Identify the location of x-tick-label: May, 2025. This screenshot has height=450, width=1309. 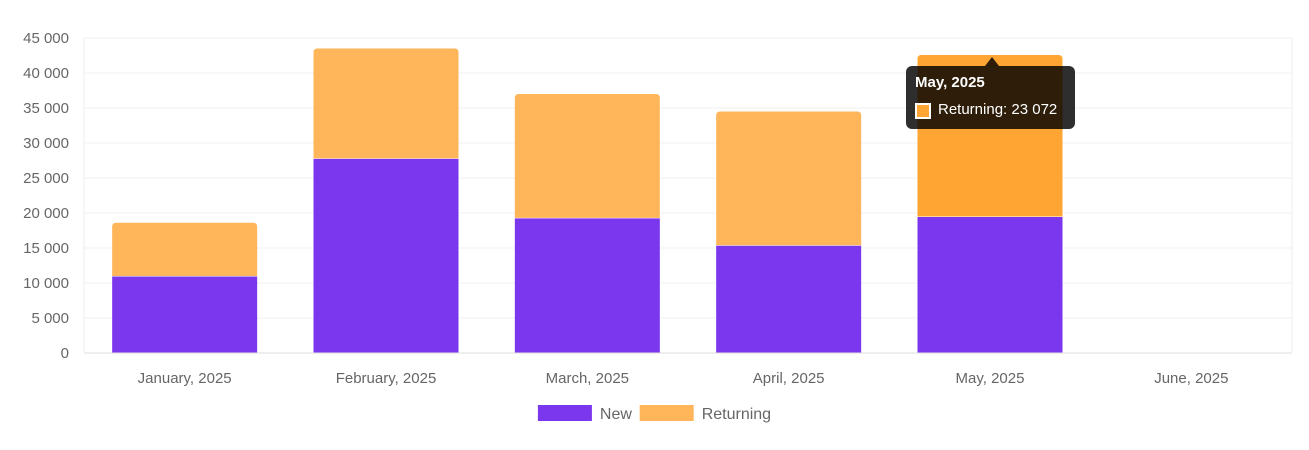
(990, 378).